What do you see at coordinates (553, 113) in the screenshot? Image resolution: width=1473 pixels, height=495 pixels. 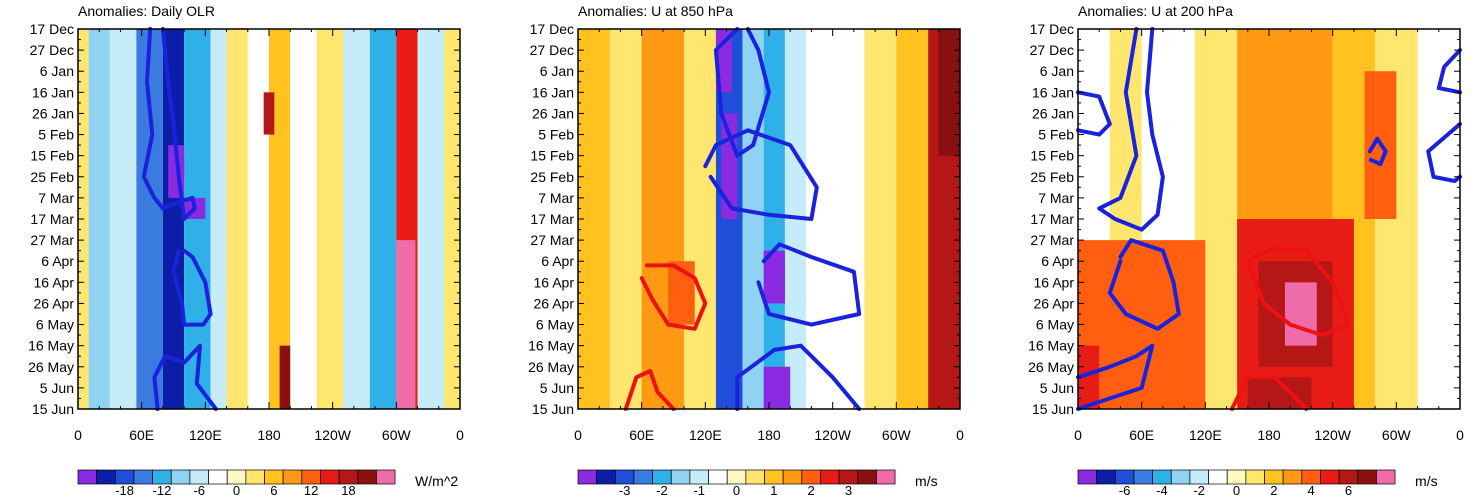 I see `y-tick-label: 26 Jan` at bounding box center [553, 113].